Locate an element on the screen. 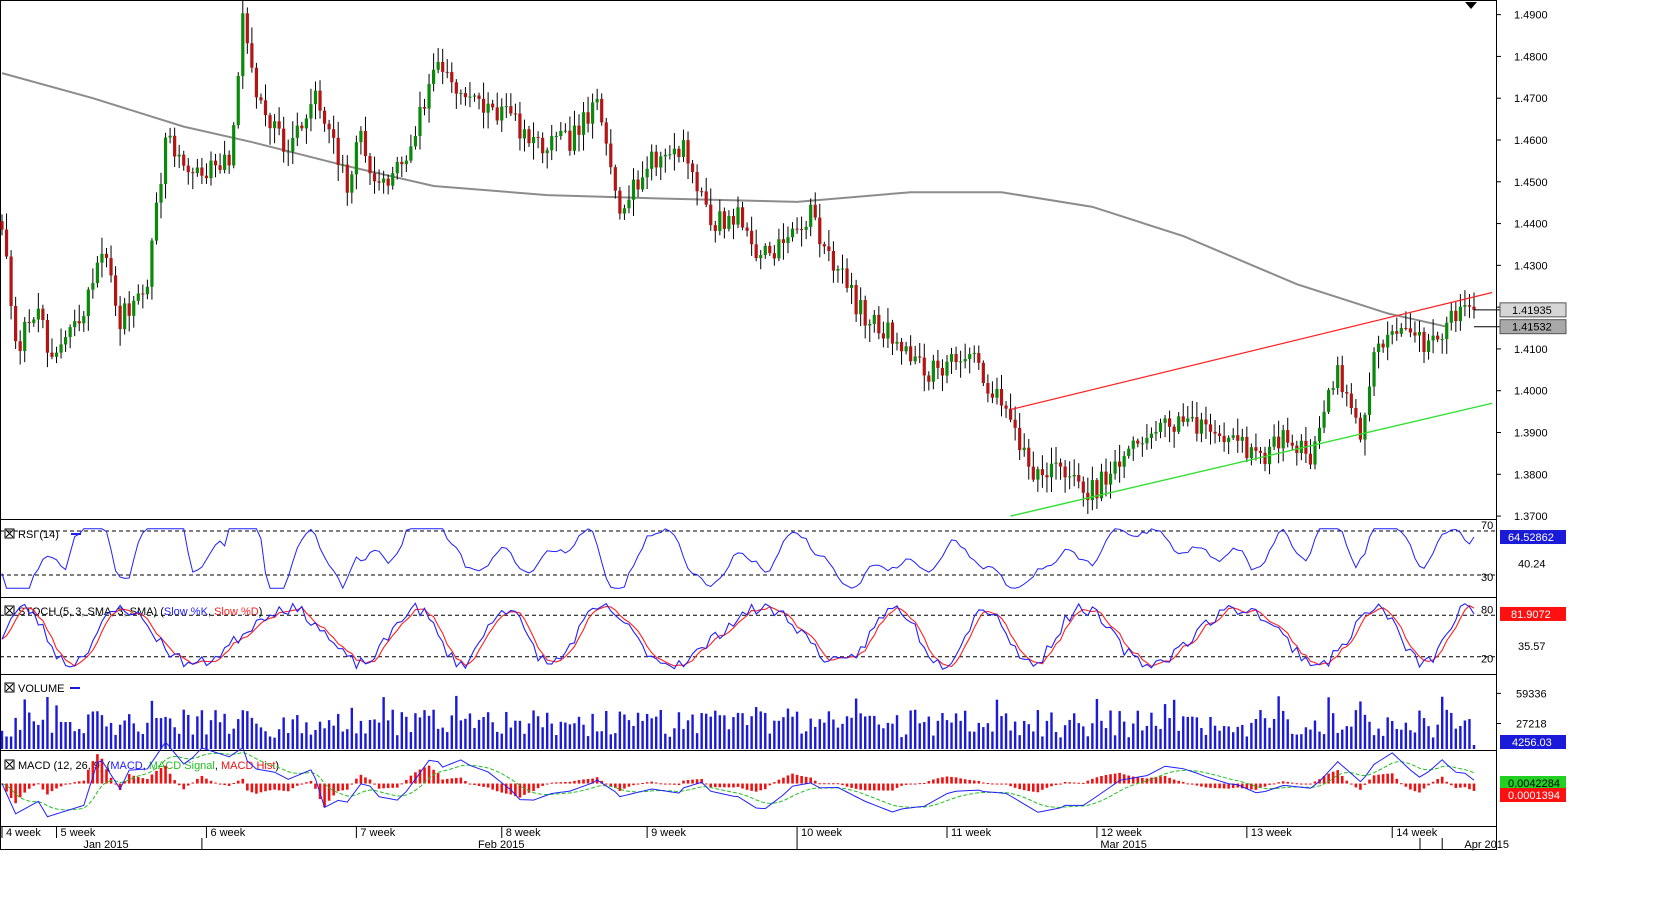 Image resolution: width=1655 pixels, height=902 pixels. scroll-marker-icon is located at coordinates (1471, 5).